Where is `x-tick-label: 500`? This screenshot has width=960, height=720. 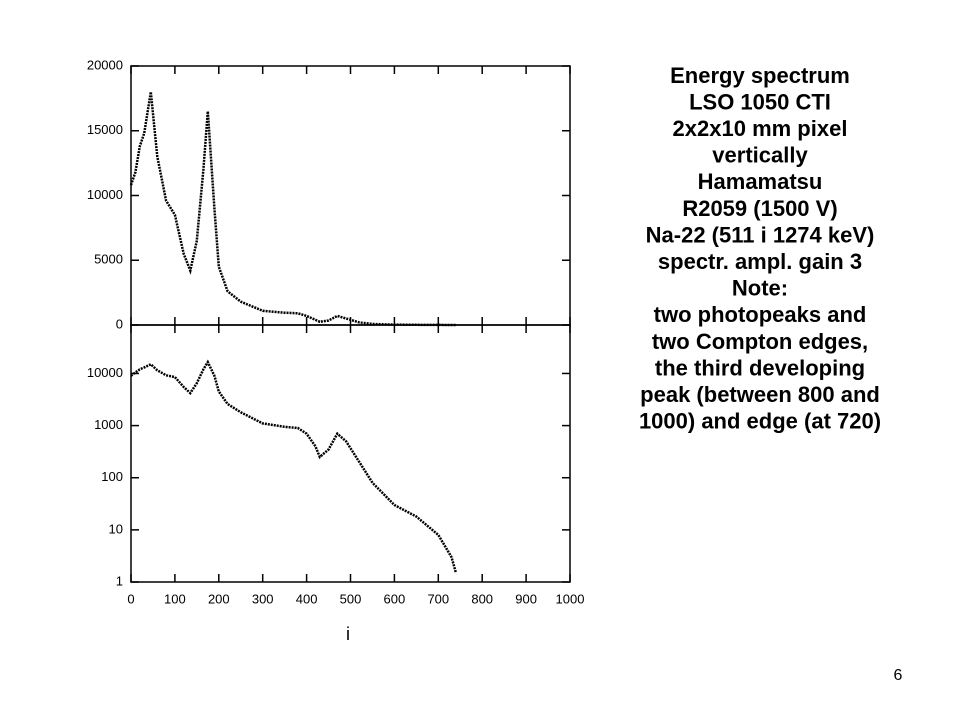
x-tick-label: 500 is located at coordinates (351, 598).